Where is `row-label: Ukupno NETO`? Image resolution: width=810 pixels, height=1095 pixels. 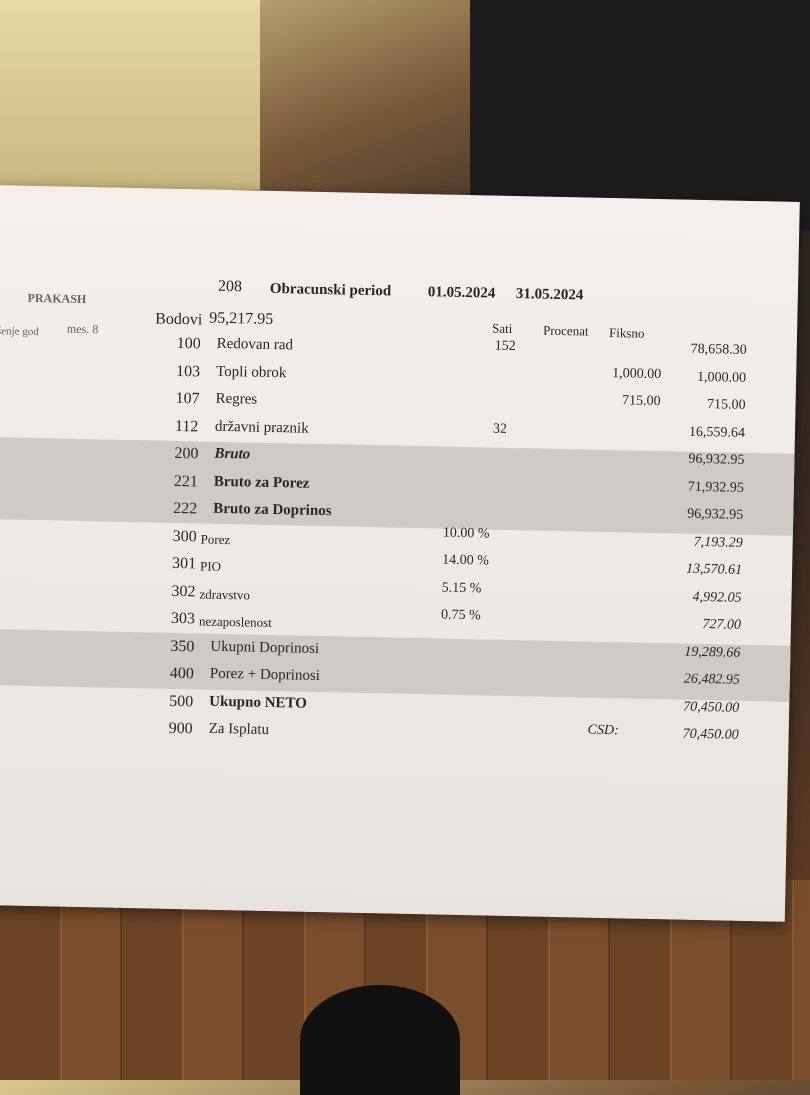 row-label: Ukupno NETO is located at coordinates (258, 702).